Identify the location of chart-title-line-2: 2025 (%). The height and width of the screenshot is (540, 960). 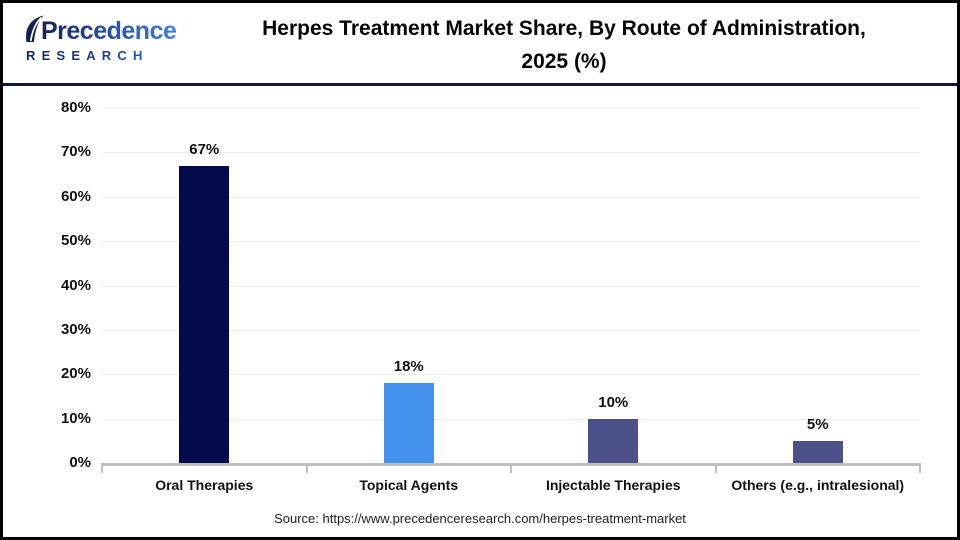
(564, 61).